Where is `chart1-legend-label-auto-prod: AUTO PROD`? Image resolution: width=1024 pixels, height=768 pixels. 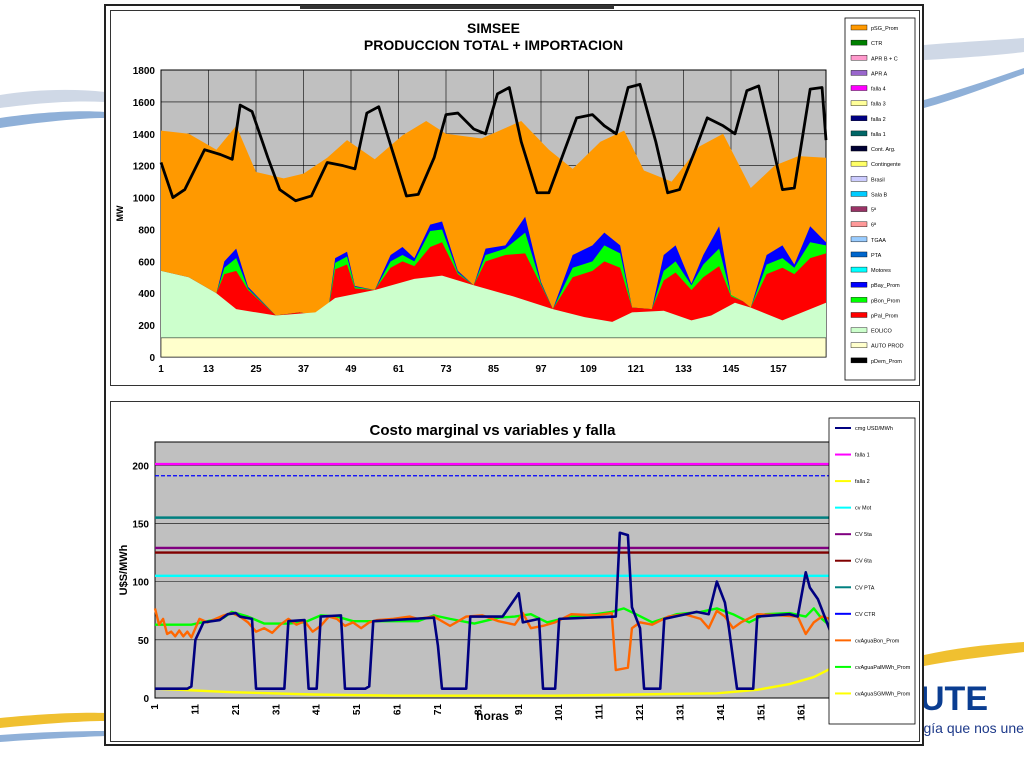 chart1-legend-label-auto-prod: AUTO PROD is located at coordinates (887, 347).